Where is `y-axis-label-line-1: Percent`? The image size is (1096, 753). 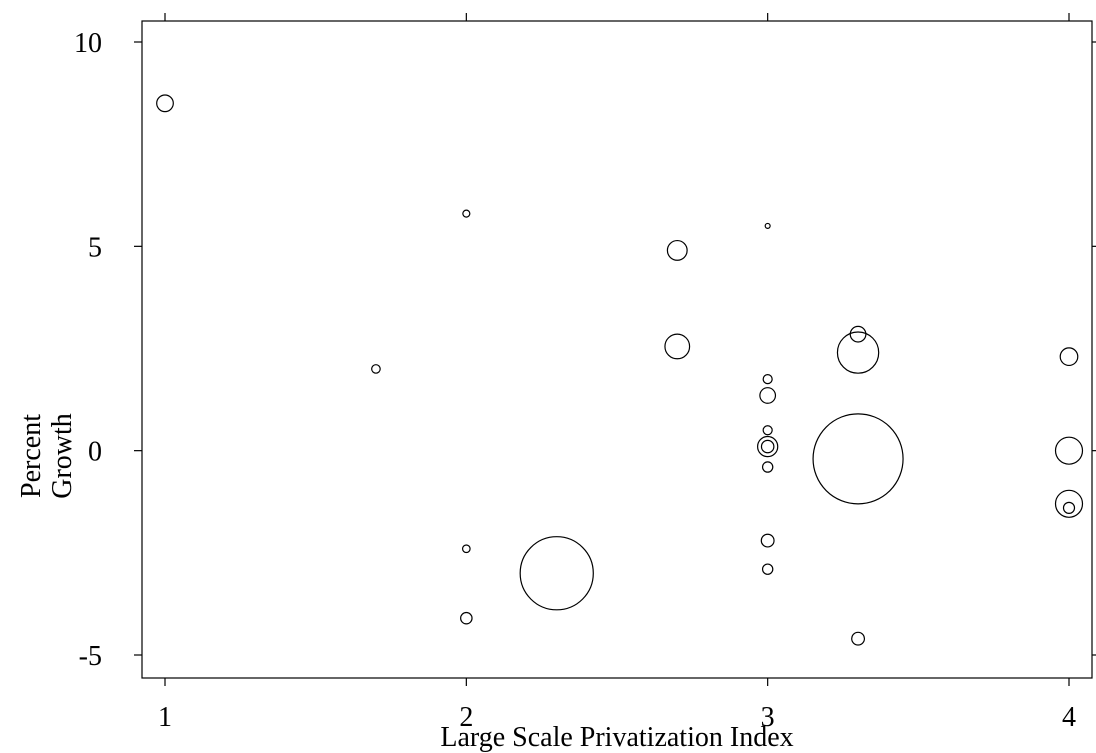 y-axis-label-line-1: Percent is located at coordinates (31, 456).